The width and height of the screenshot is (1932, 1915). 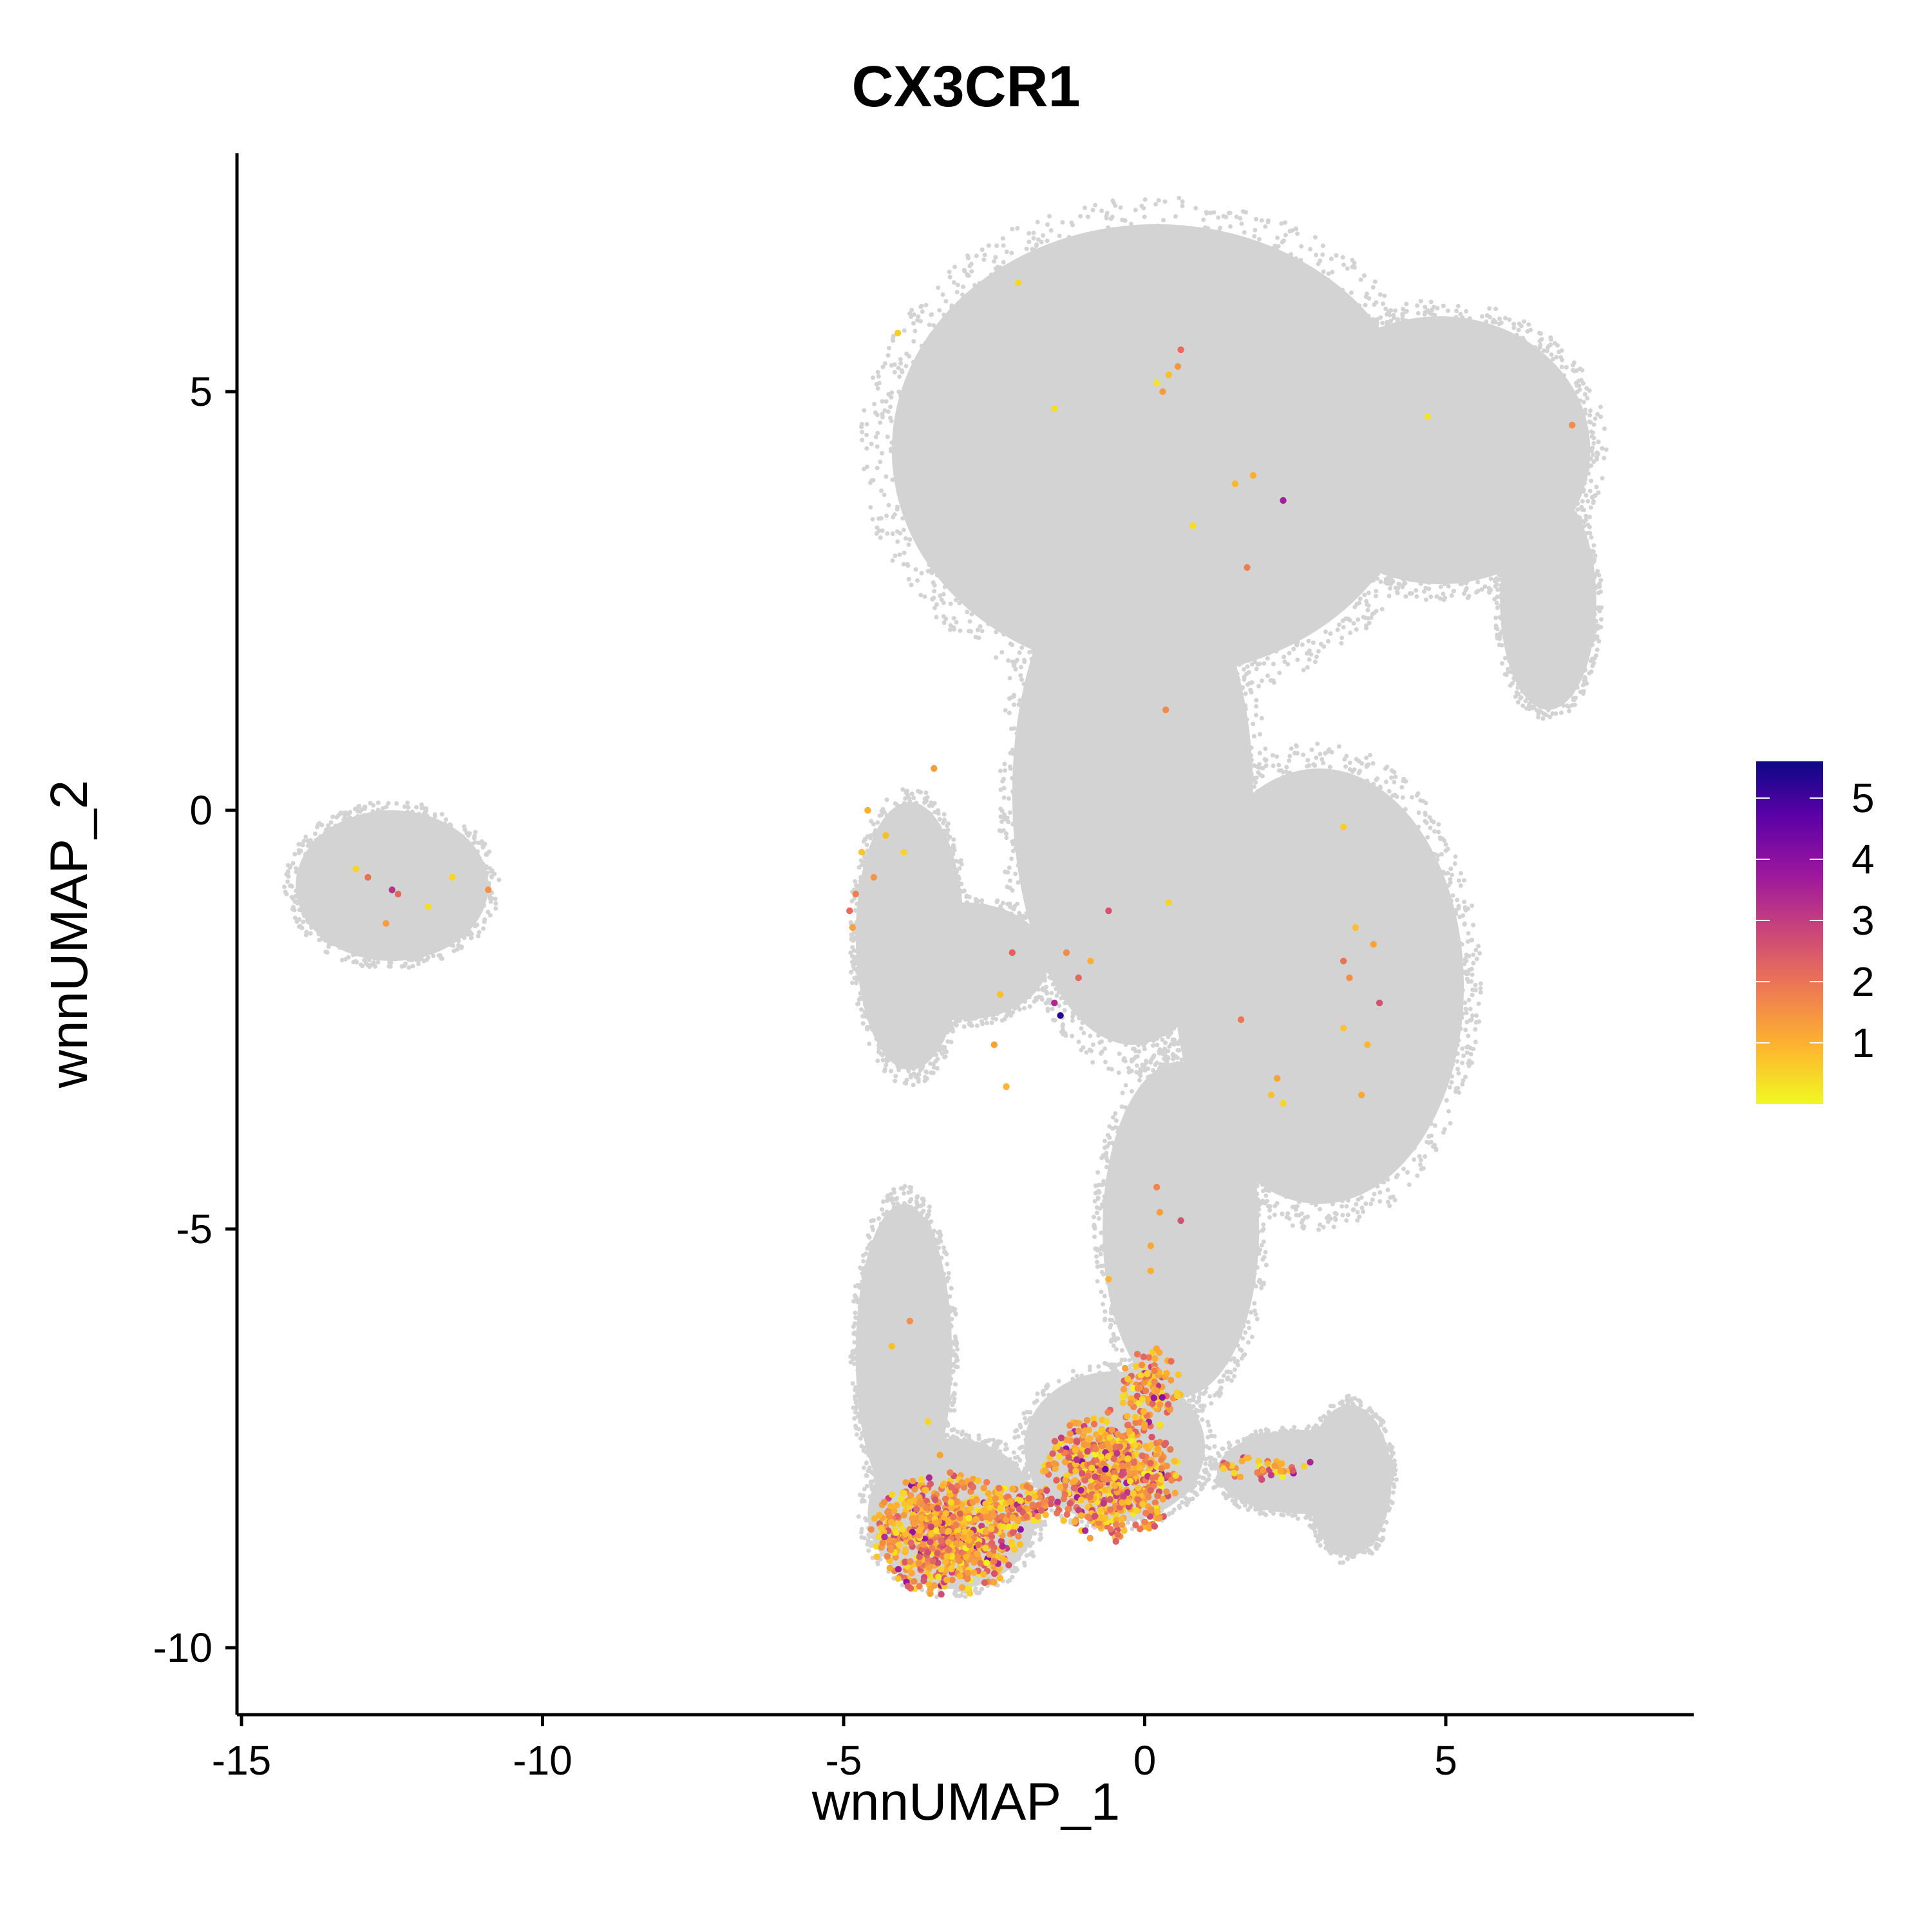 I want to click on y-tick-label: 0, so click(x=201, y=810).